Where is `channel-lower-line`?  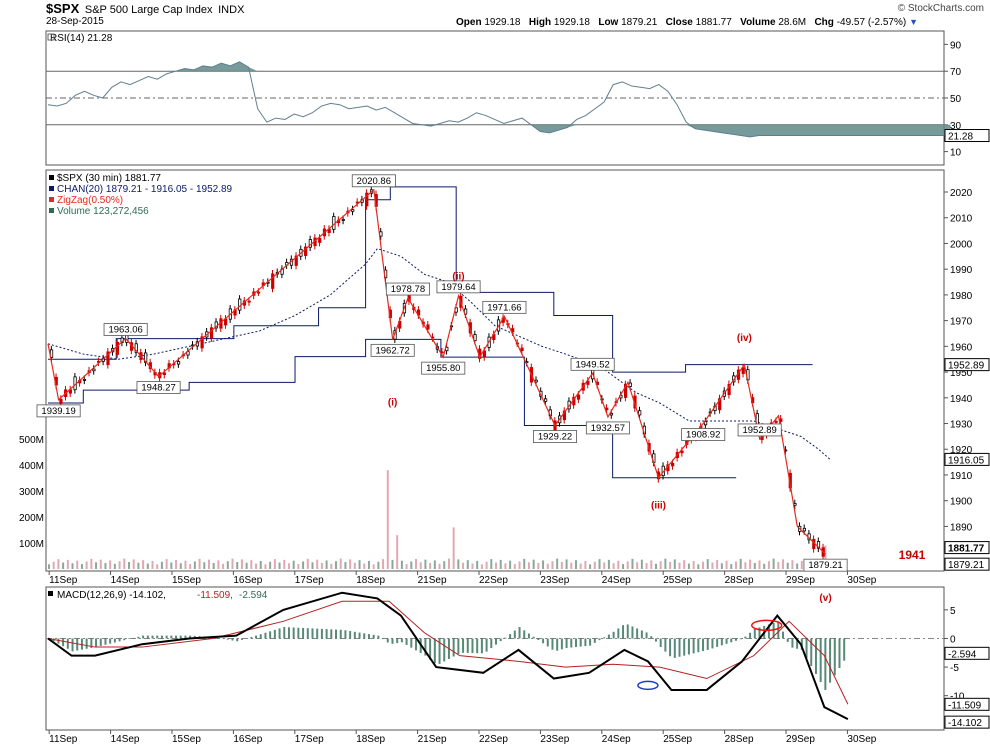 channel-lower-line is located at coordinates (392, 408).